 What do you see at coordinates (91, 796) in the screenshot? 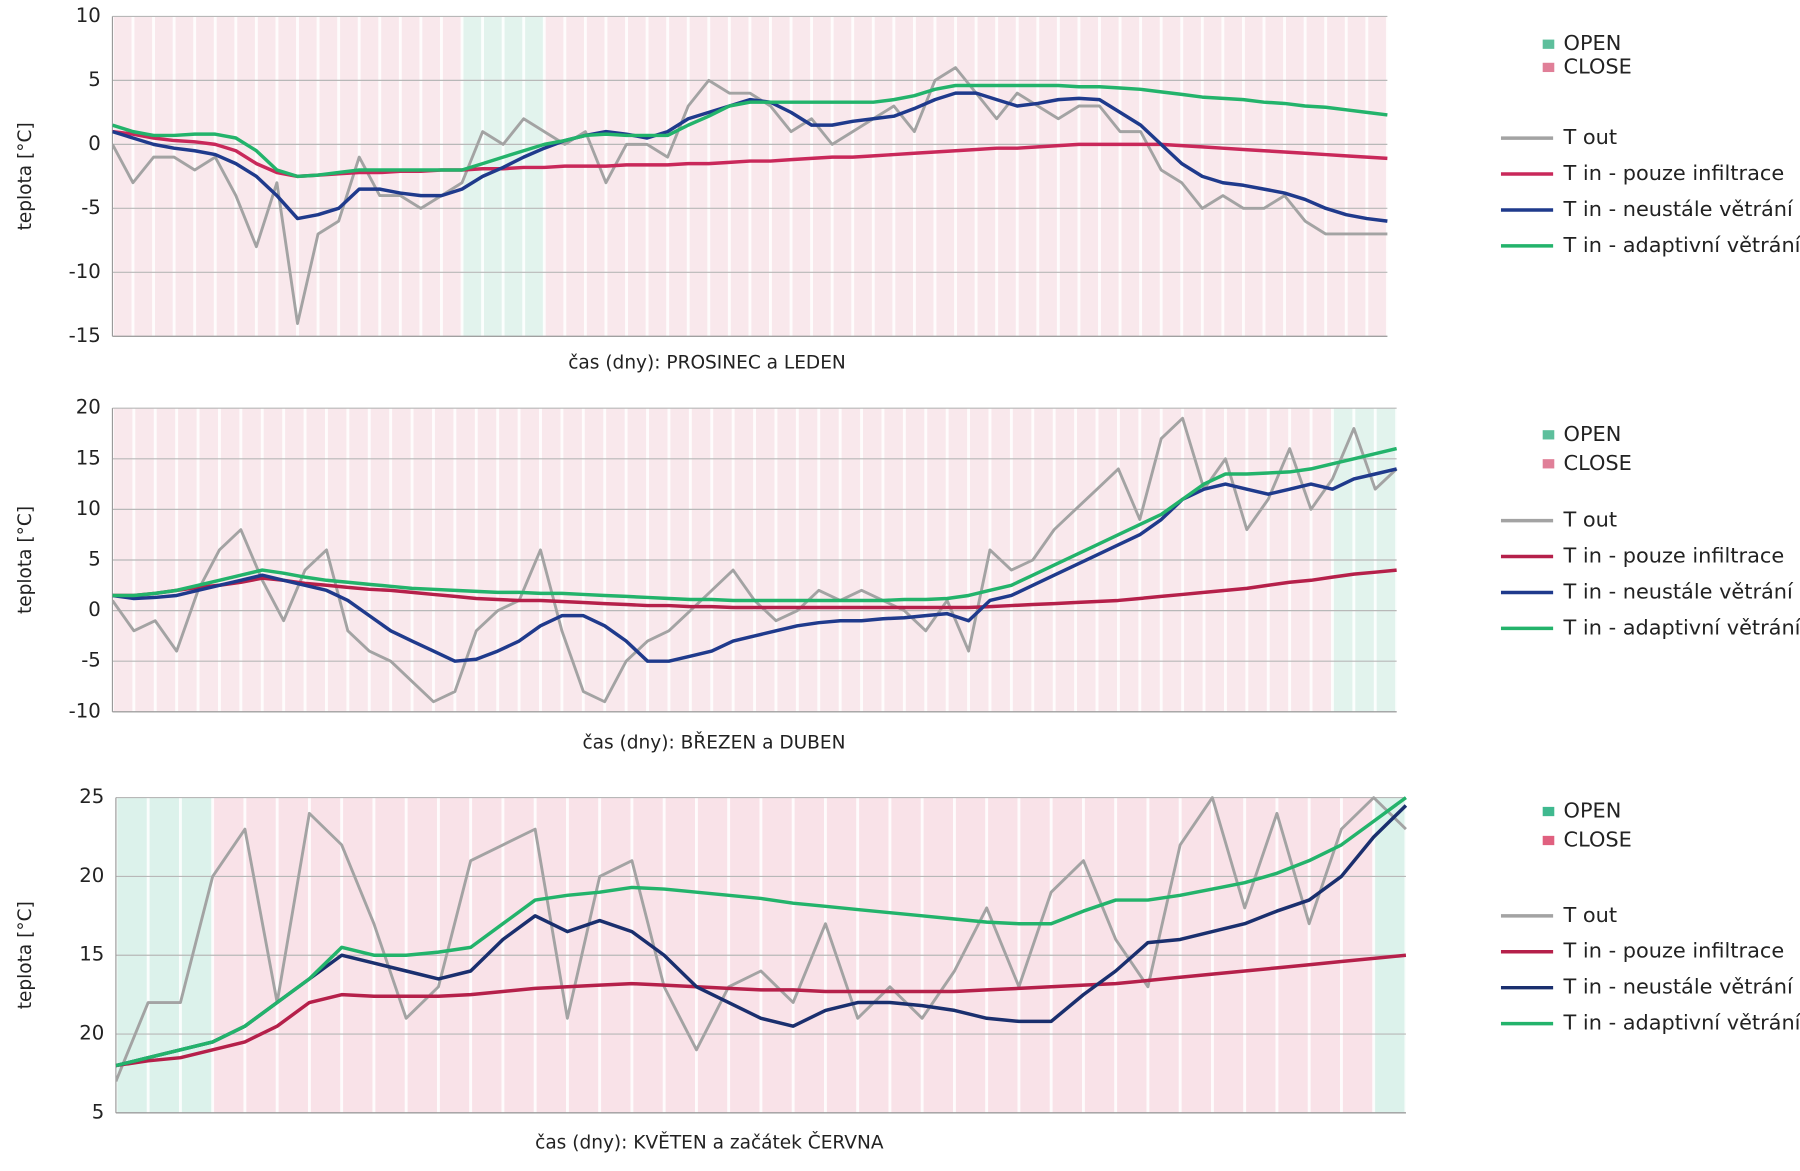
I see `y-tick-label: 25` at bounding box center [91, 796].